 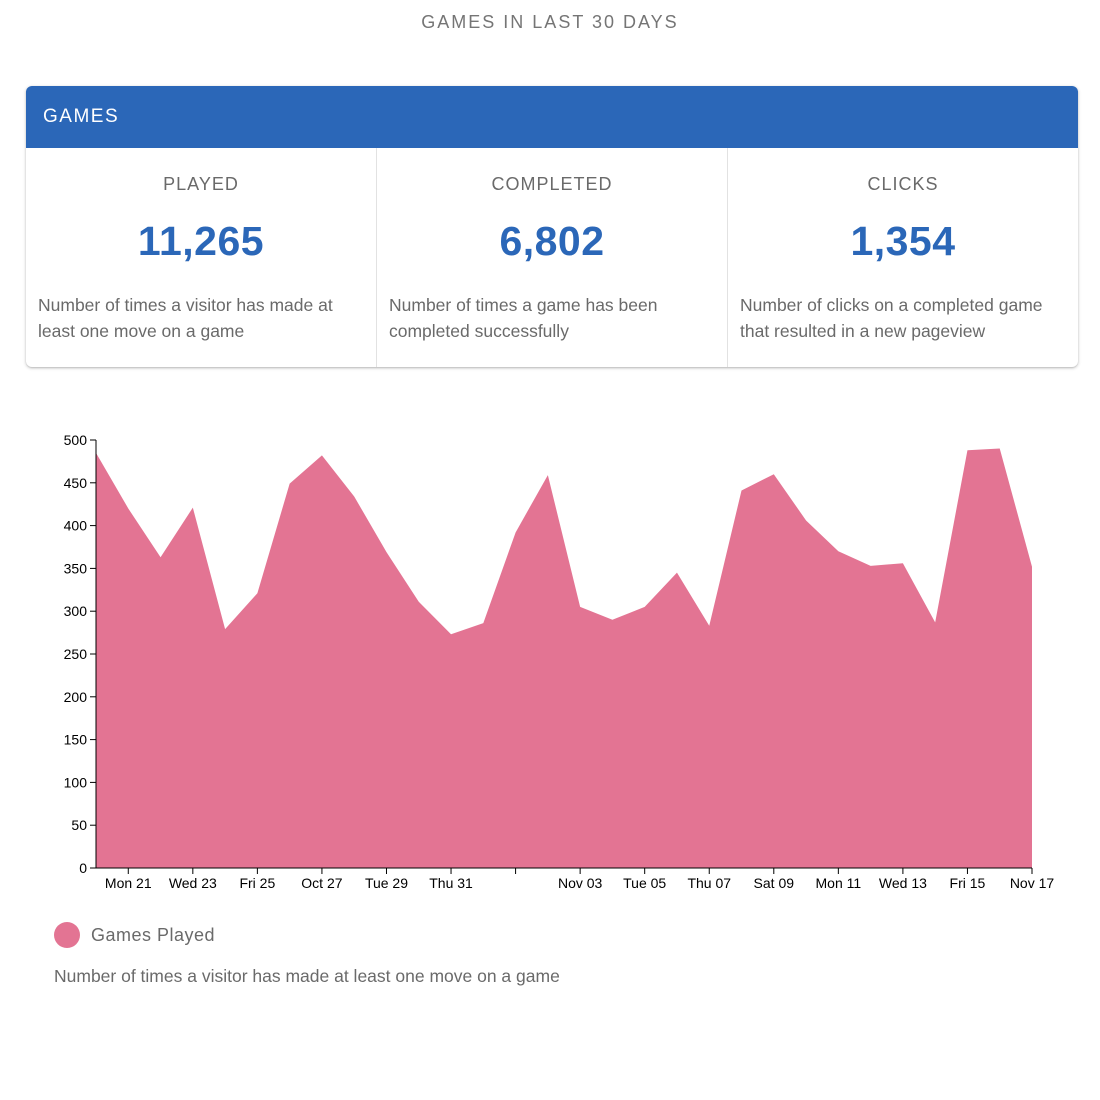 What do you see at coordinates (903, 883) in the screenshot?
I see `x-tick-label: Wed 13` at bounding box center [903, 883].